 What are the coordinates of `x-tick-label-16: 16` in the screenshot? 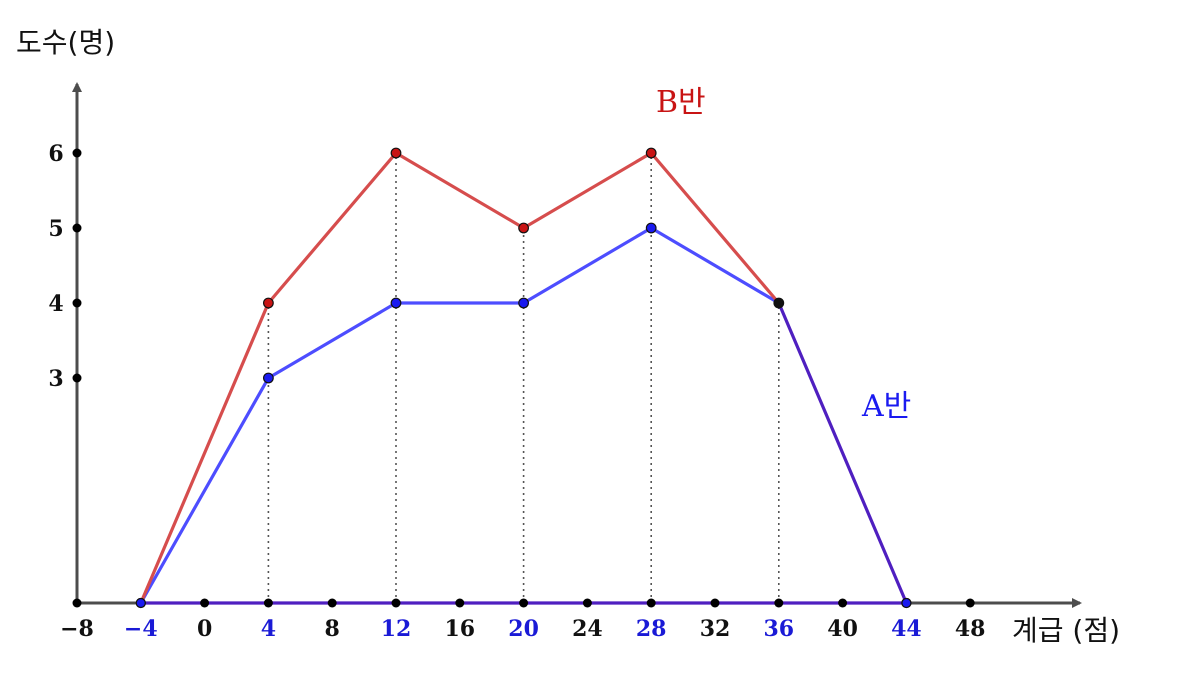 It's located at (459, 629).